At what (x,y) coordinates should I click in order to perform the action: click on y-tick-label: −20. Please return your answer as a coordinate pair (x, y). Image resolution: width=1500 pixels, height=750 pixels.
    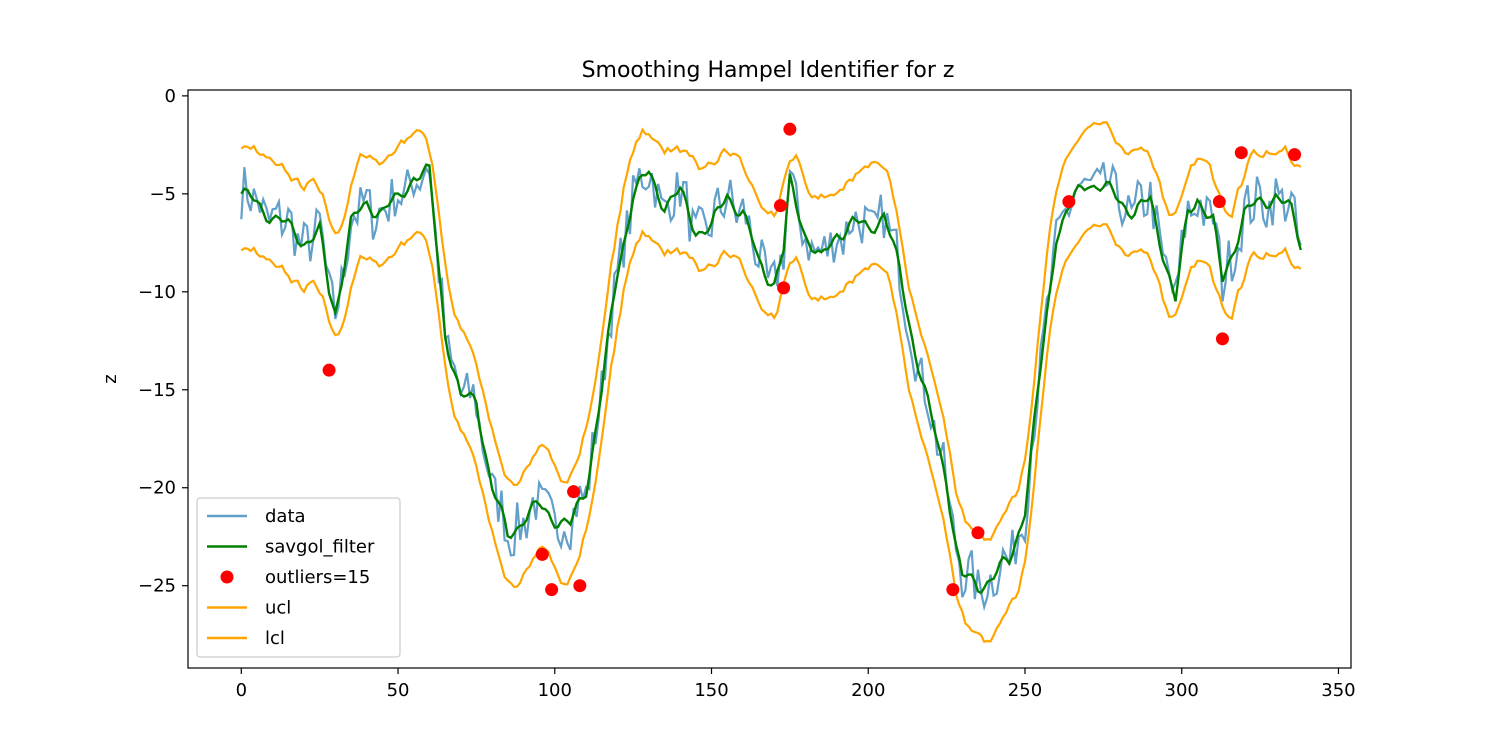
    Looking at the image, I should click on (157, 488).